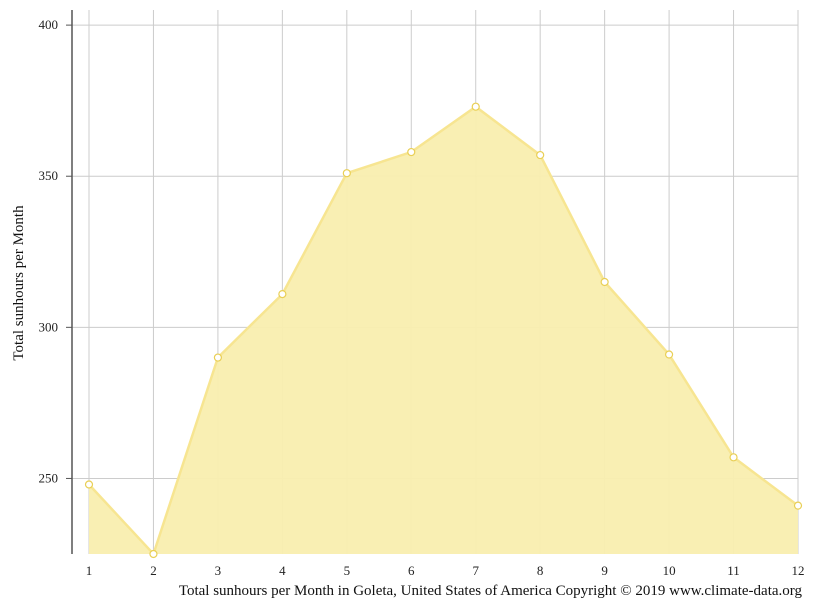  What do you see at coordinates (19, 283) in the screenshot?
I see `y-axis-title: Total sunhours per Month` at bounding box center [19, 283].